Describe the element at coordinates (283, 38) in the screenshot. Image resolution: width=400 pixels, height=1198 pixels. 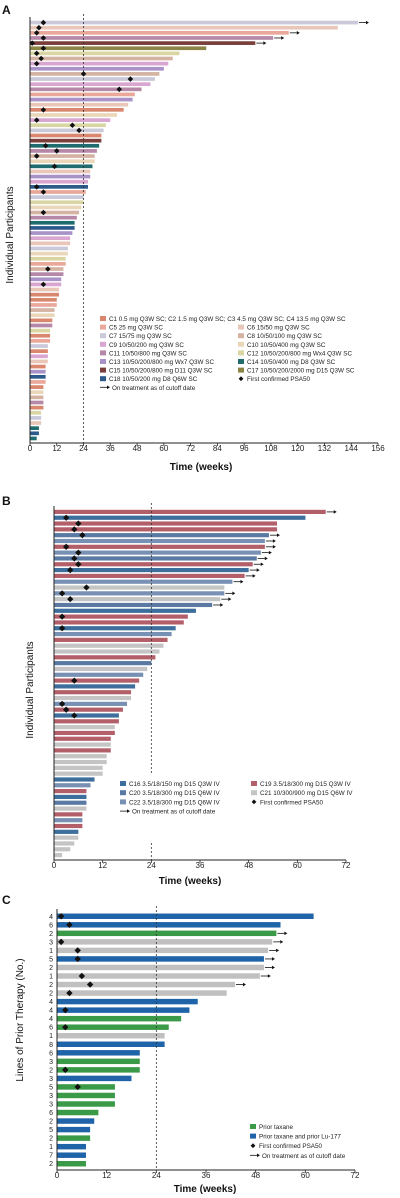
I see `panel-0-ongoing-arrow-3-head` at that location.